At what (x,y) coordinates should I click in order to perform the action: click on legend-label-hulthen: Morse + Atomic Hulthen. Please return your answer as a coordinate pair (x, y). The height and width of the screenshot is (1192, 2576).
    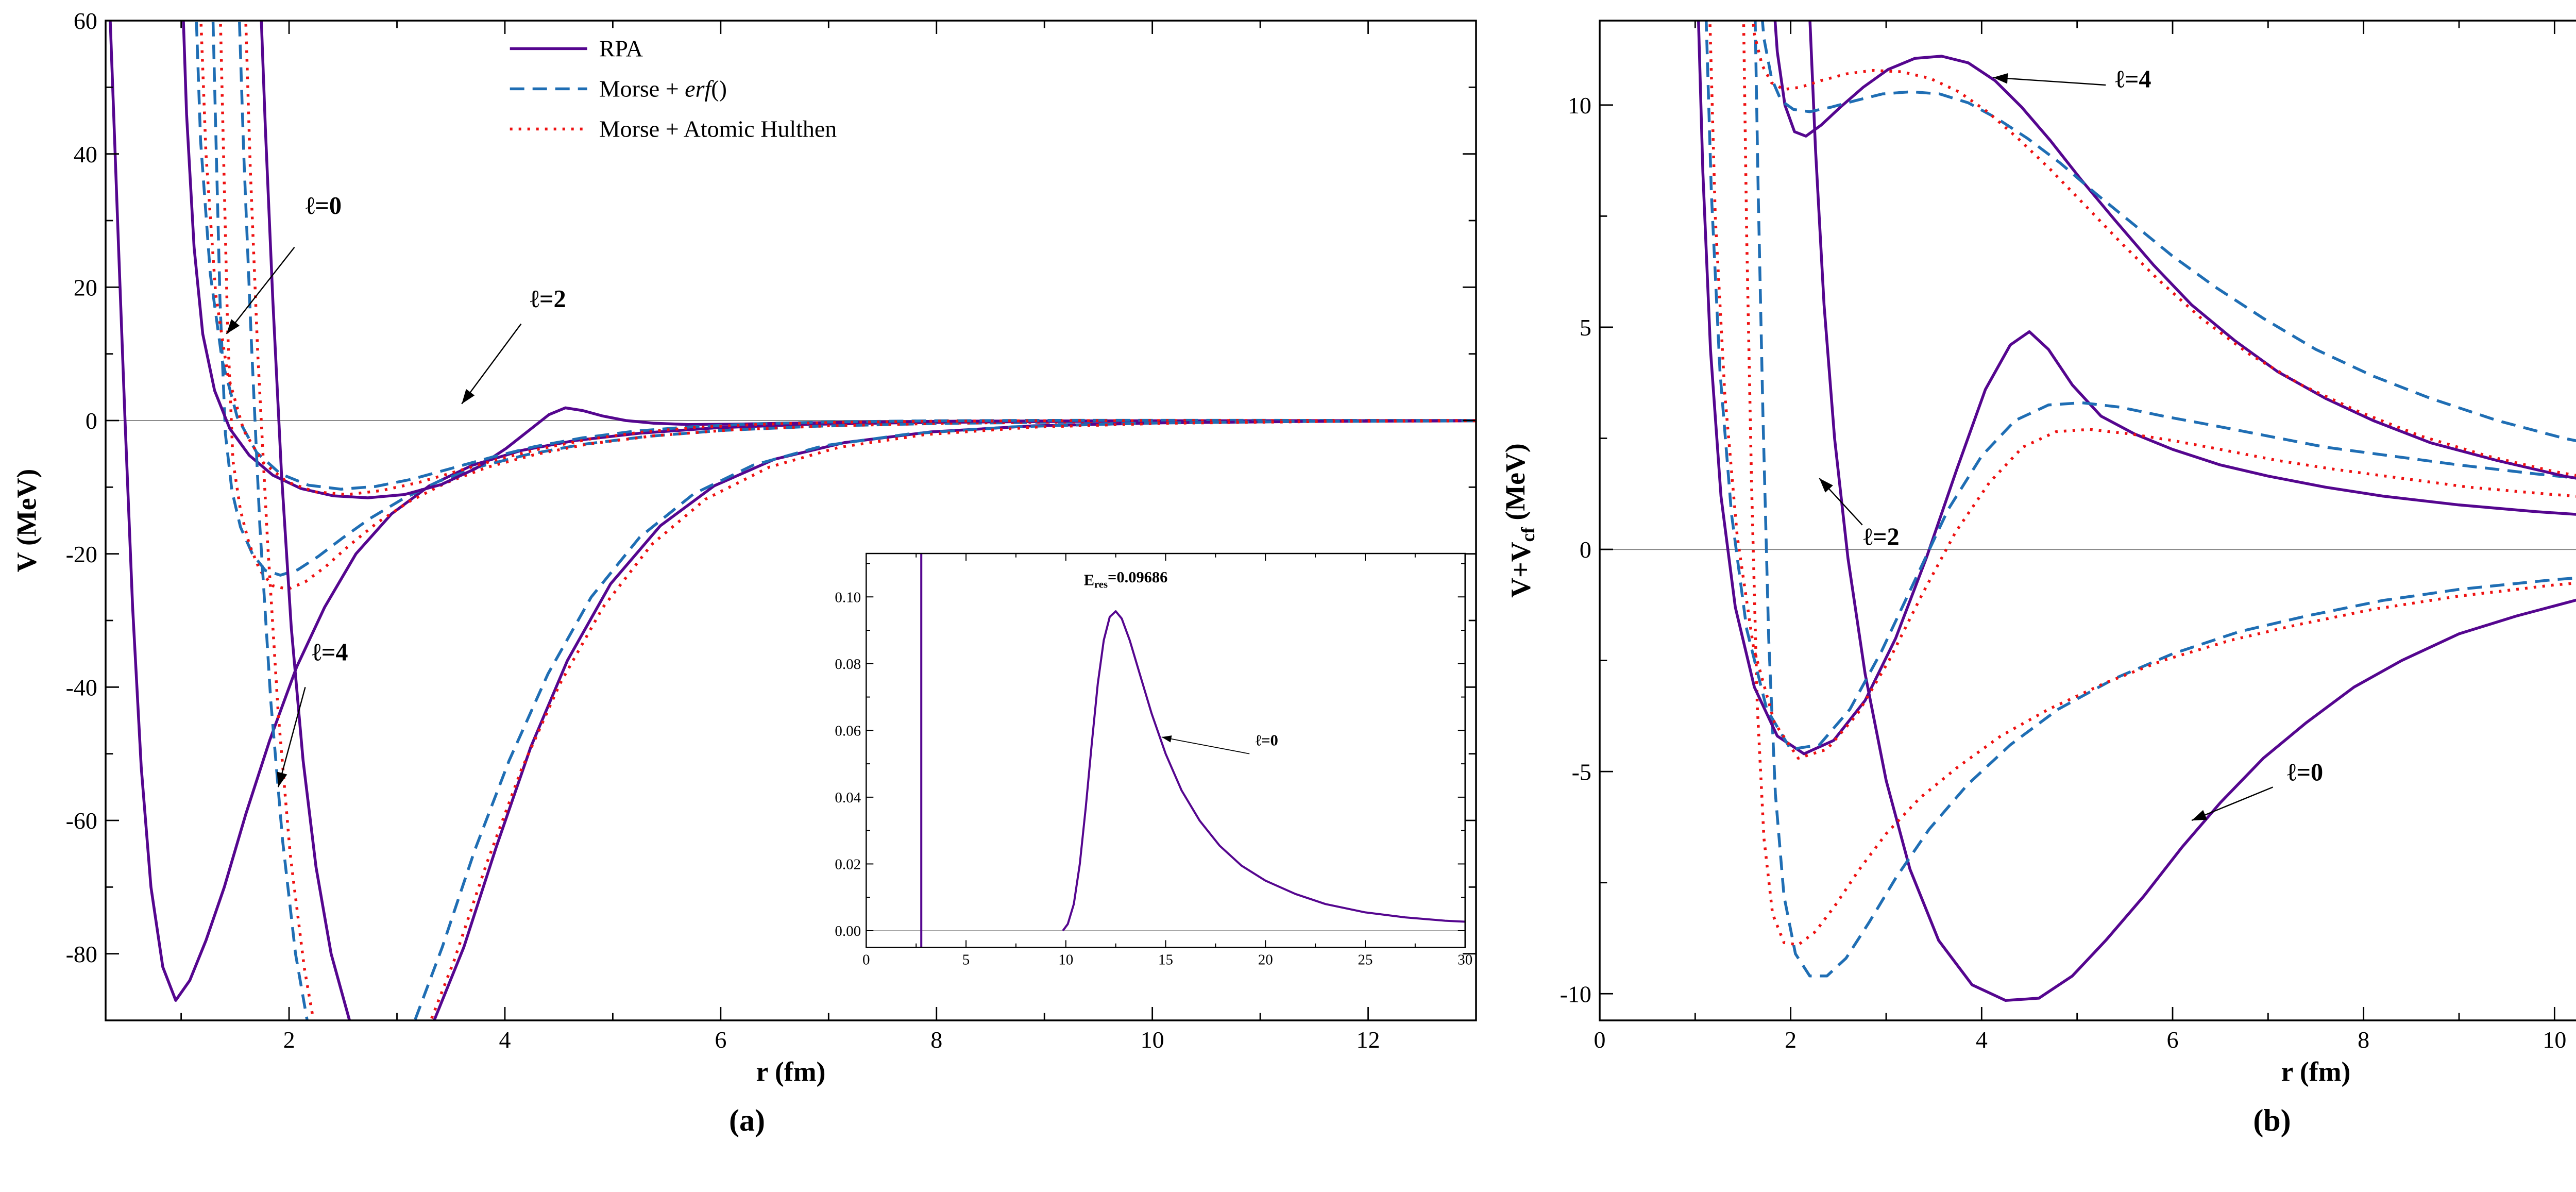
    Looking at the image, I should click on (718, 129).